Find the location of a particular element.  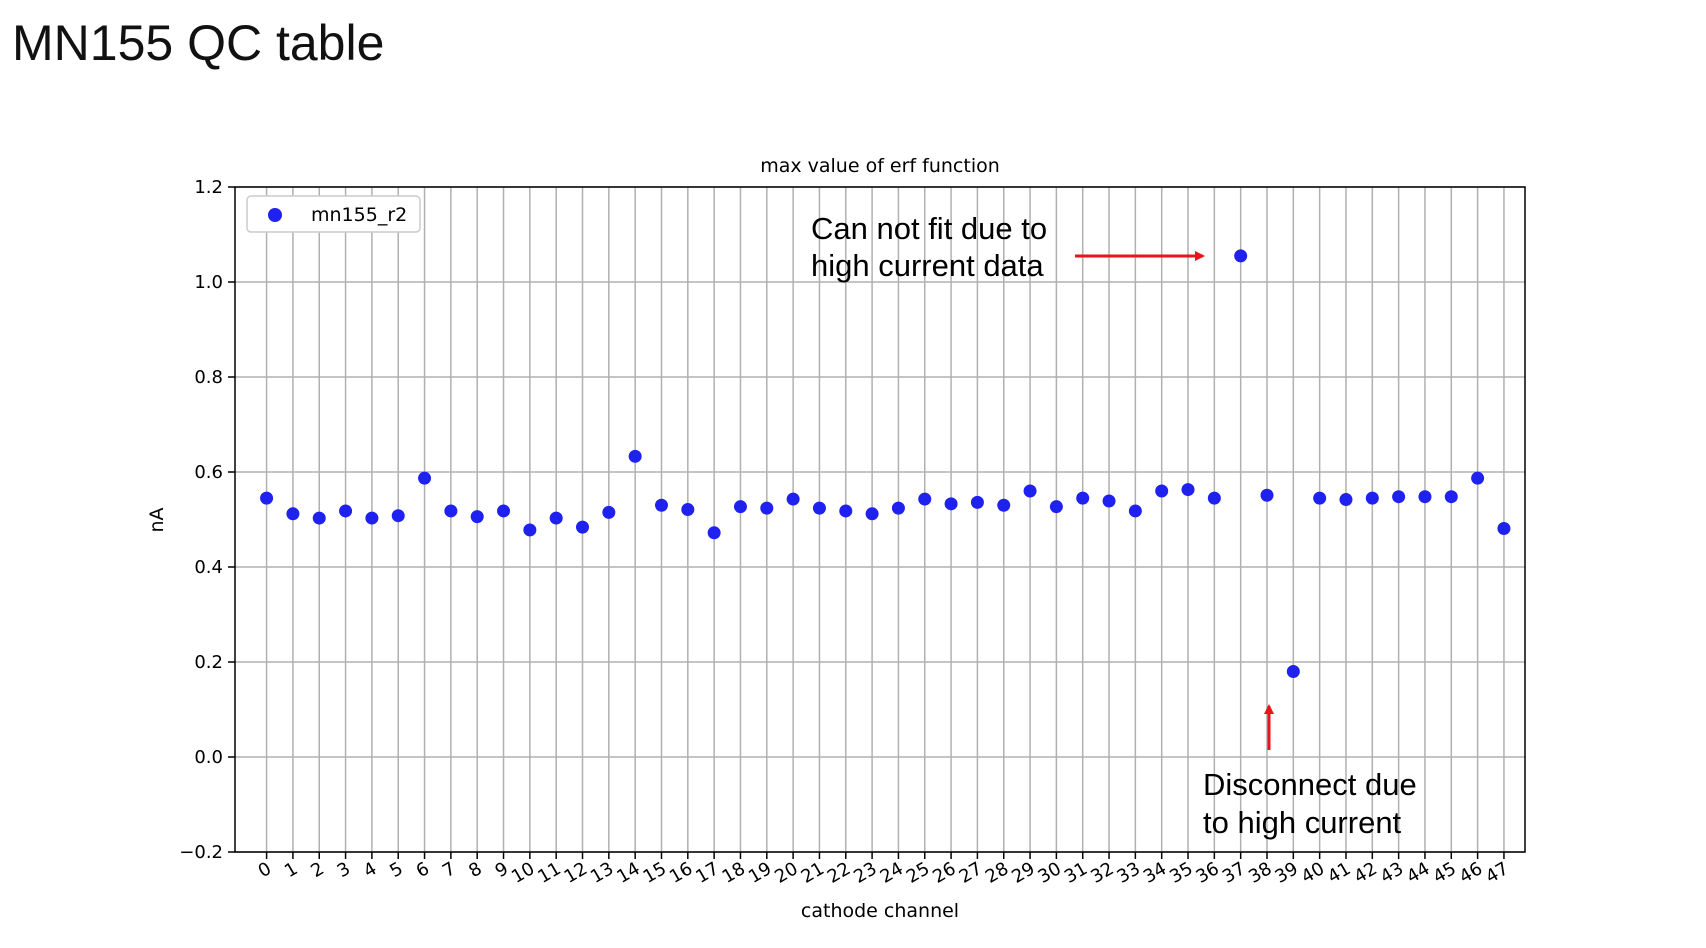

x-tick-label: 34 is located at coordinates (1155, 873).